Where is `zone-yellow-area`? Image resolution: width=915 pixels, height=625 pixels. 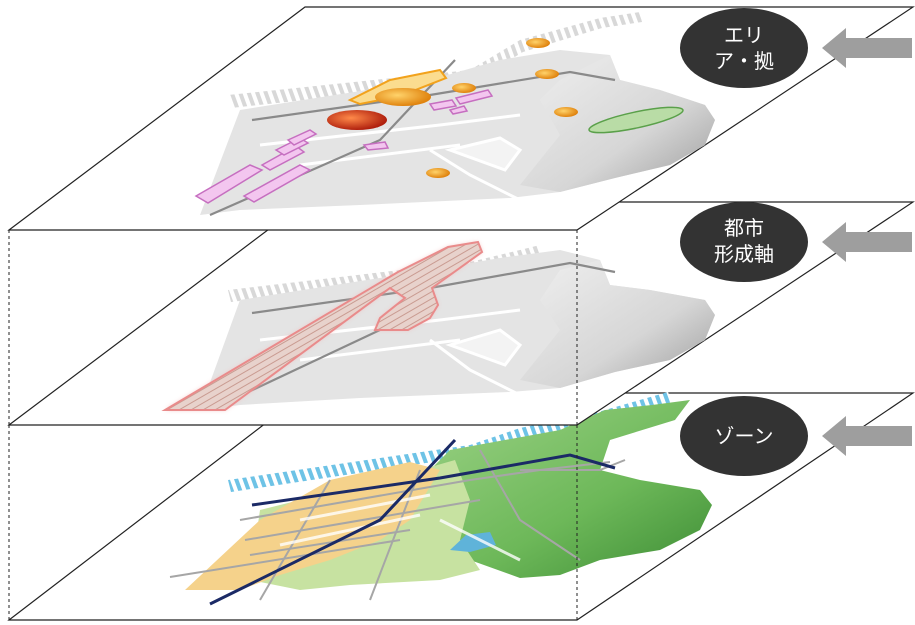 zone-yellow-area is located at coordinates (312, 526).